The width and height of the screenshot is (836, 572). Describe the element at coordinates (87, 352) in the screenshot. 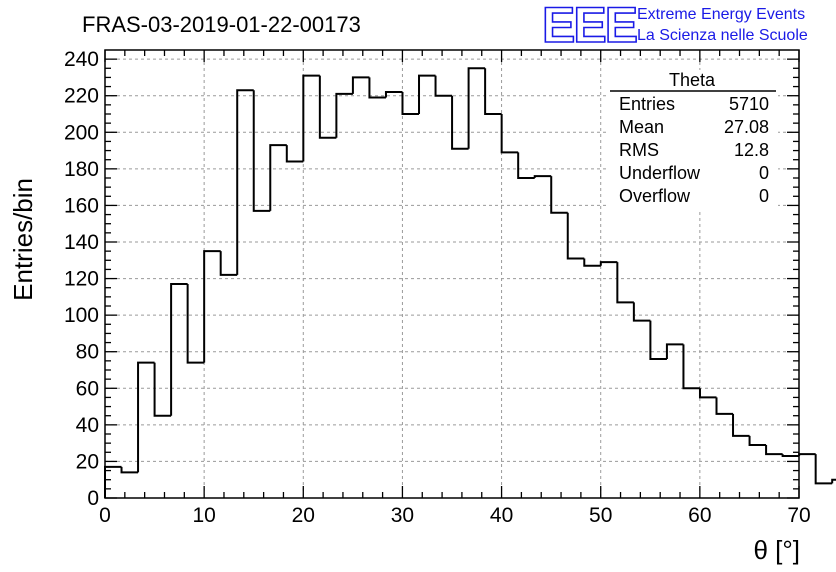

I see `y-tick-label: 80` at that location.